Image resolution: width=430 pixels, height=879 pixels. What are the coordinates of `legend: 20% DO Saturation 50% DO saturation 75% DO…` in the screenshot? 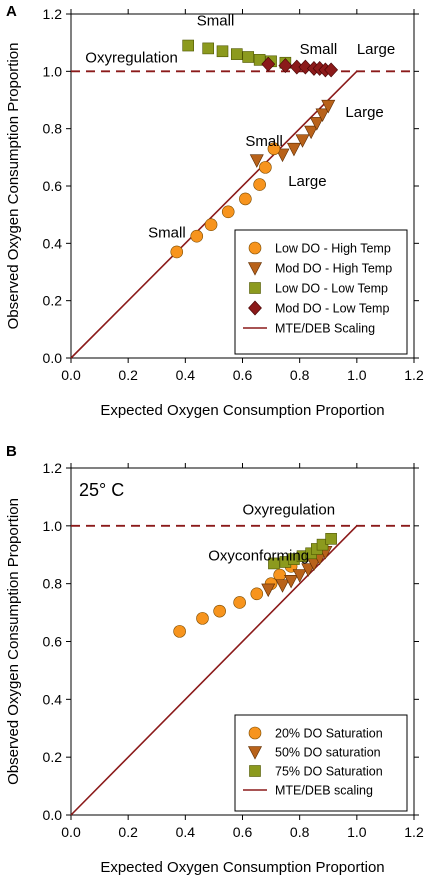 It's located at (321, 763).